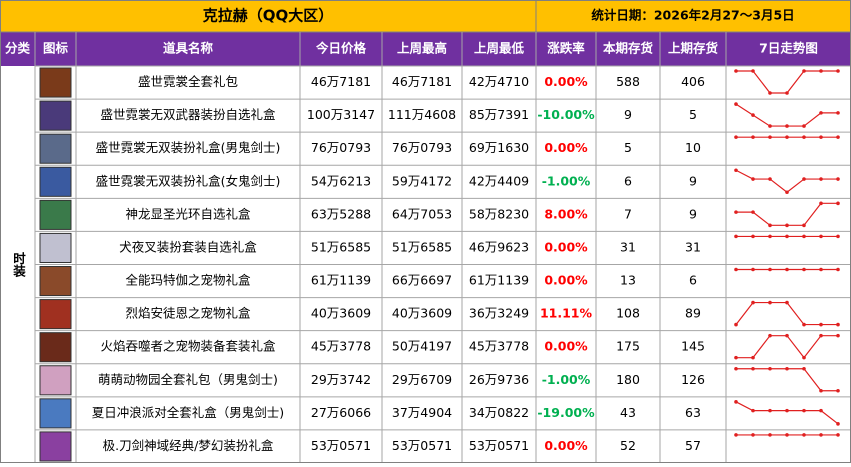  I want to click on column-header: 上周最低, so click(499, 48).